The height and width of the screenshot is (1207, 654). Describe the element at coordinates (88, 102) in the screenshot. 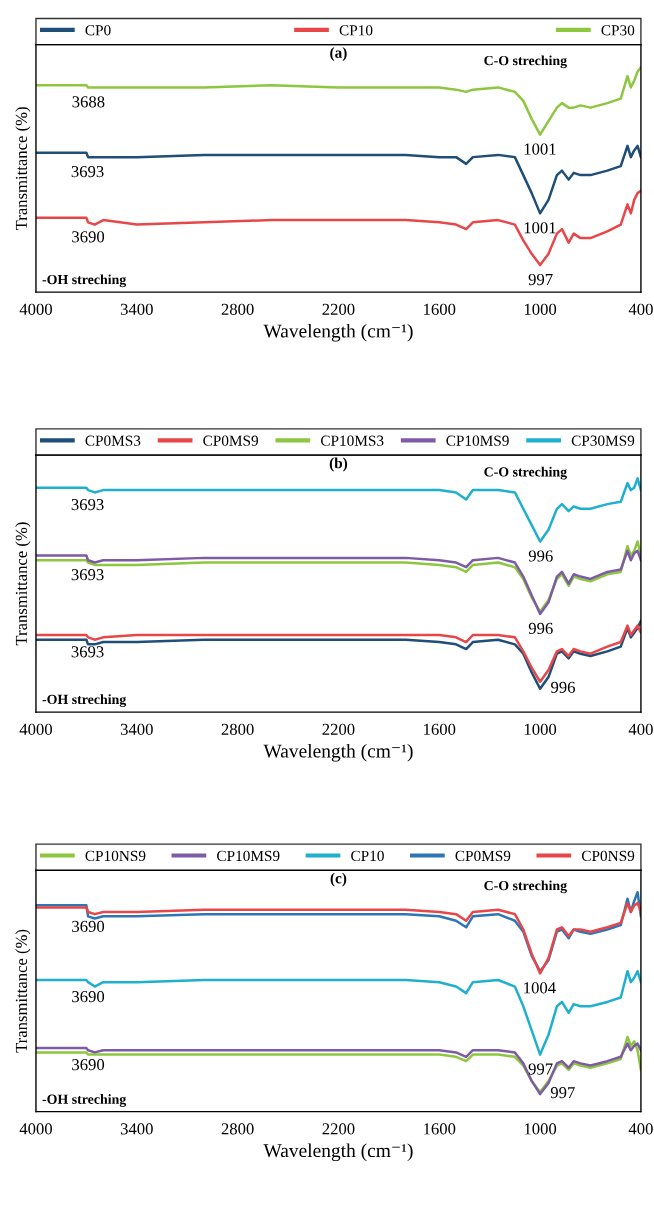

I see `annotation: 3688` at that location.